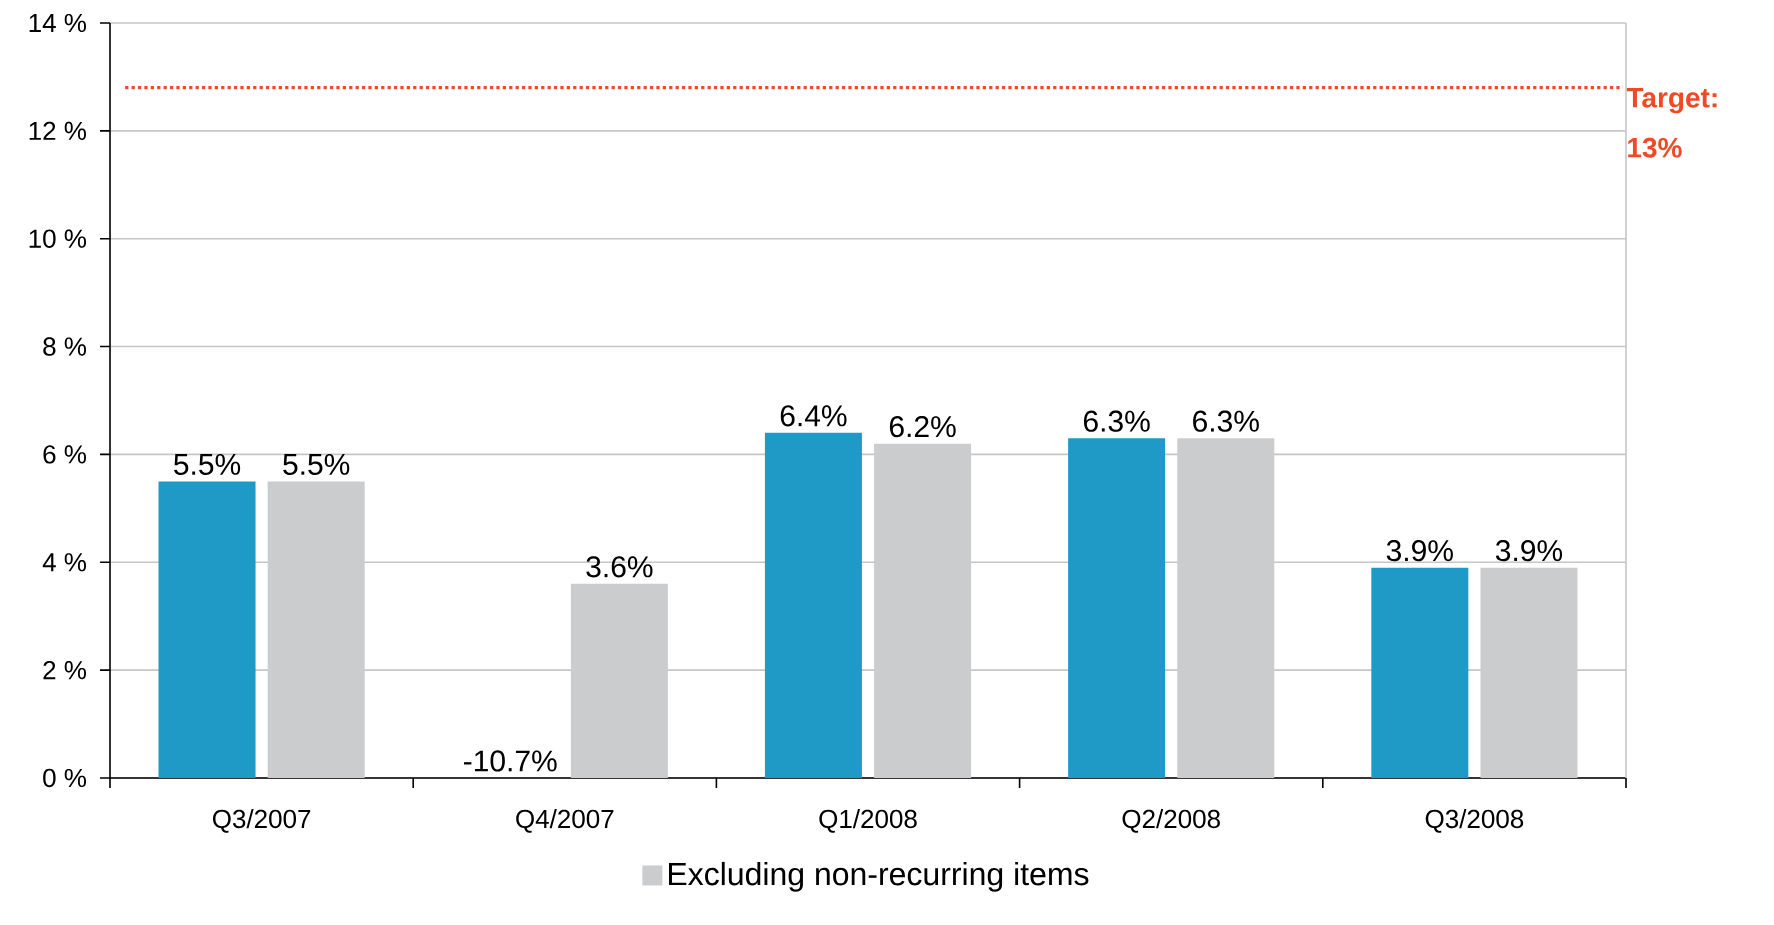 The height and width of the screenshot is (925, 1774). Describe the element at coordinates (64, 778) in the screenshot. I see `y-tick-label: 0 %` at that location.